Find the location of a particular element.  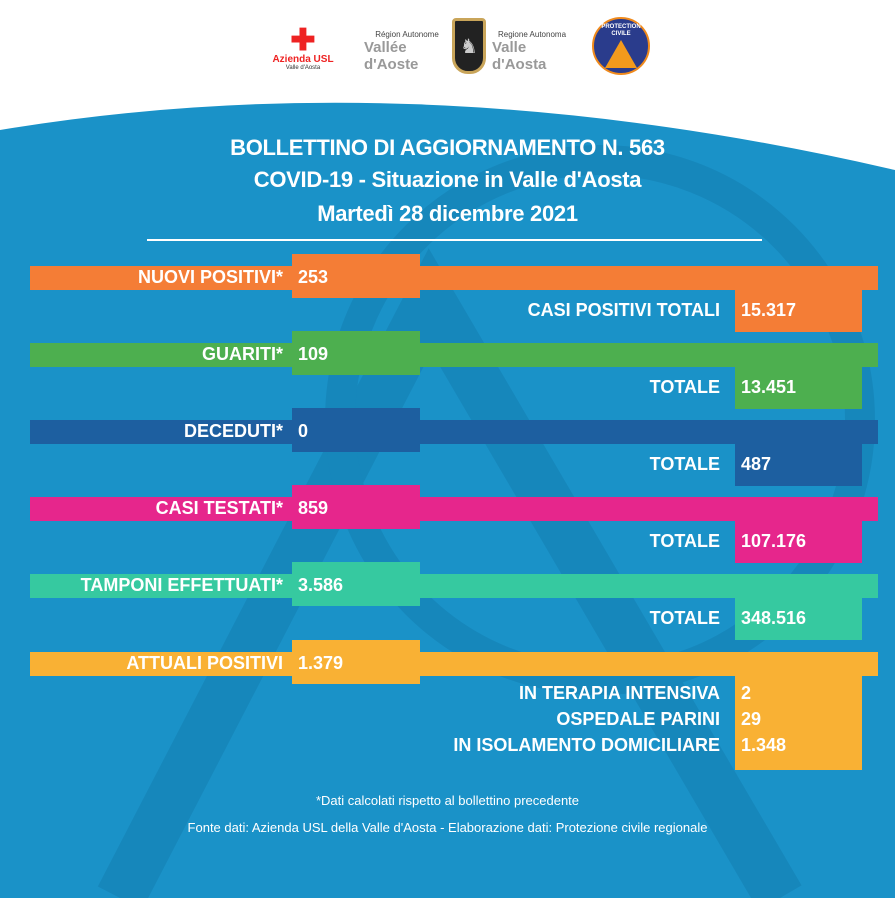

total-value: 13.451 is located at coordinates (769, 387).